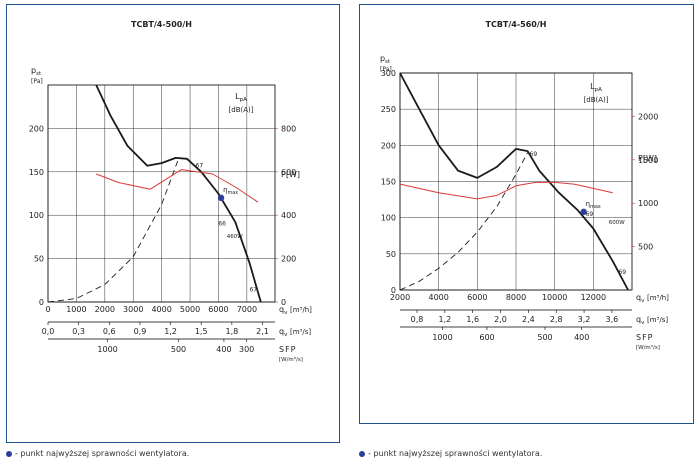  I want to click on y-tick-label: 250, so click(388, 109).